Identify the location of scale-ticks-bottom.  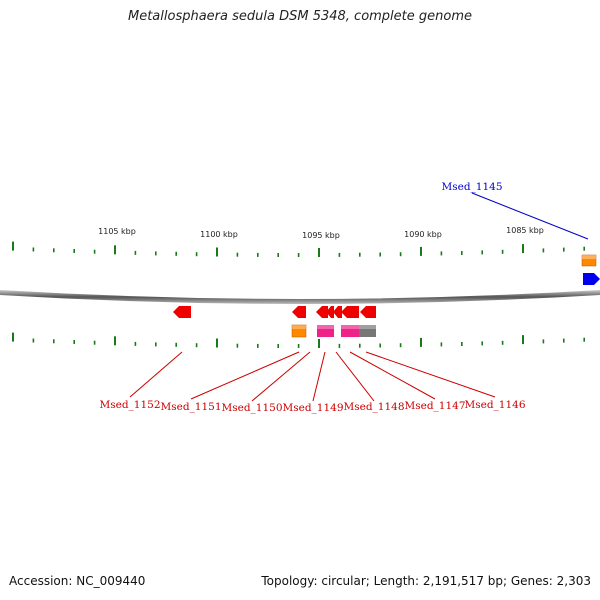
(299, 340).